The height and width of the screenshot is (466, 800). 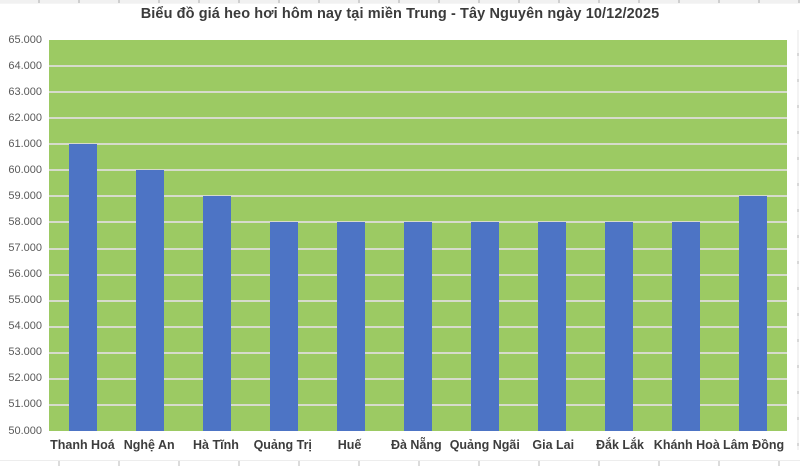 I want to click on y-tick-label: 57.000, so click(x=25, y=248).